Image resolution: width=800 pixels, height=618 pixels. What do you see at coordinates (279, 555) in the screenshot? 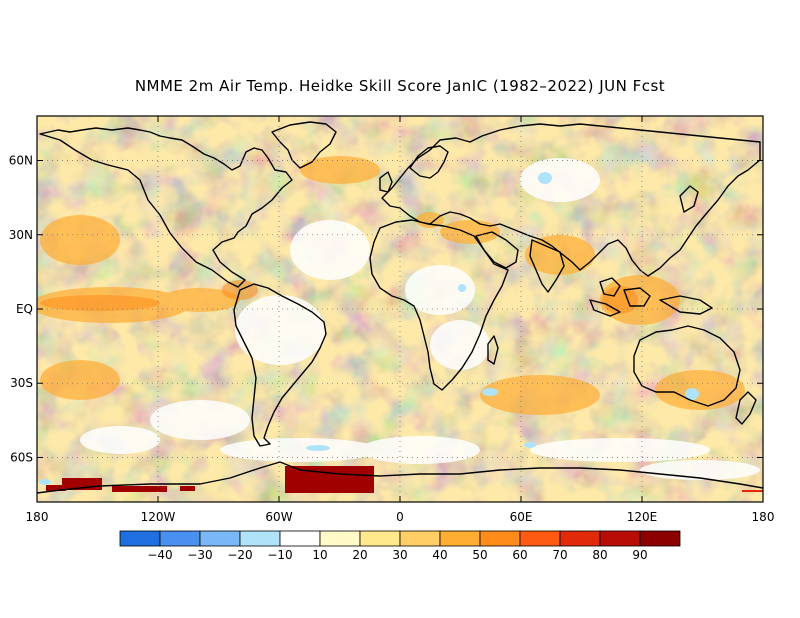
I see `colorbar-label: −10` at bounding box center [279, 555].